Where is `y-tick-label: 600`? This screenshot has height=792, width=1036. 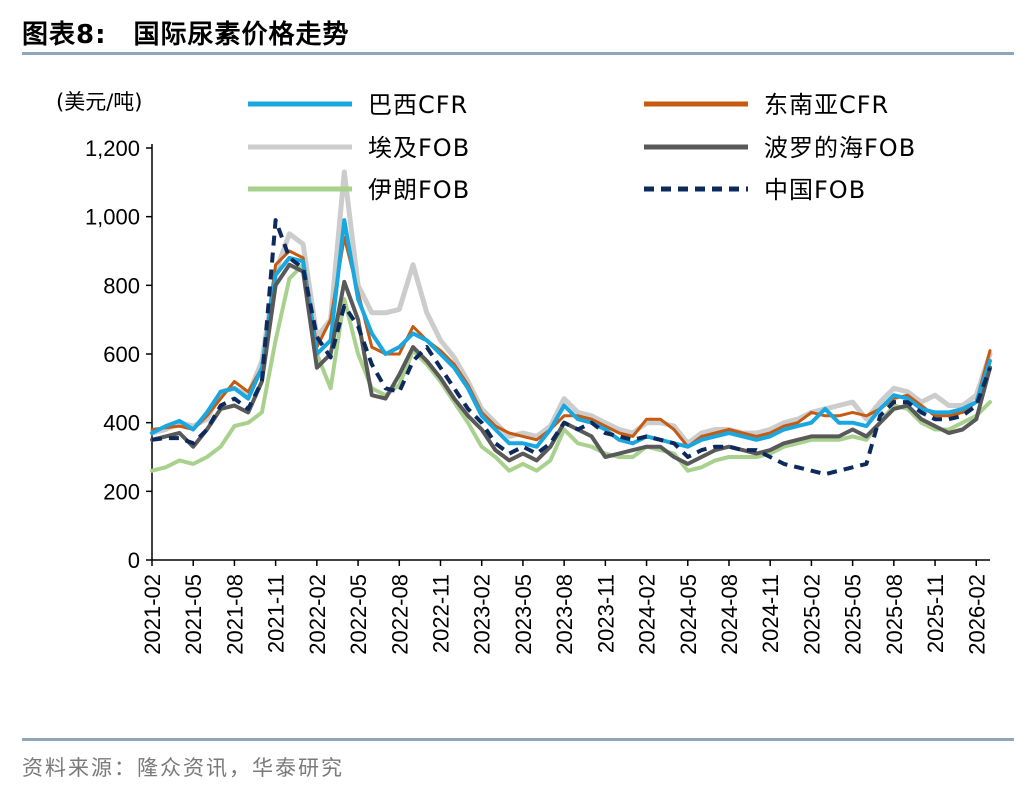
y-tick-label: 600 is located at coordinates (121, 354).